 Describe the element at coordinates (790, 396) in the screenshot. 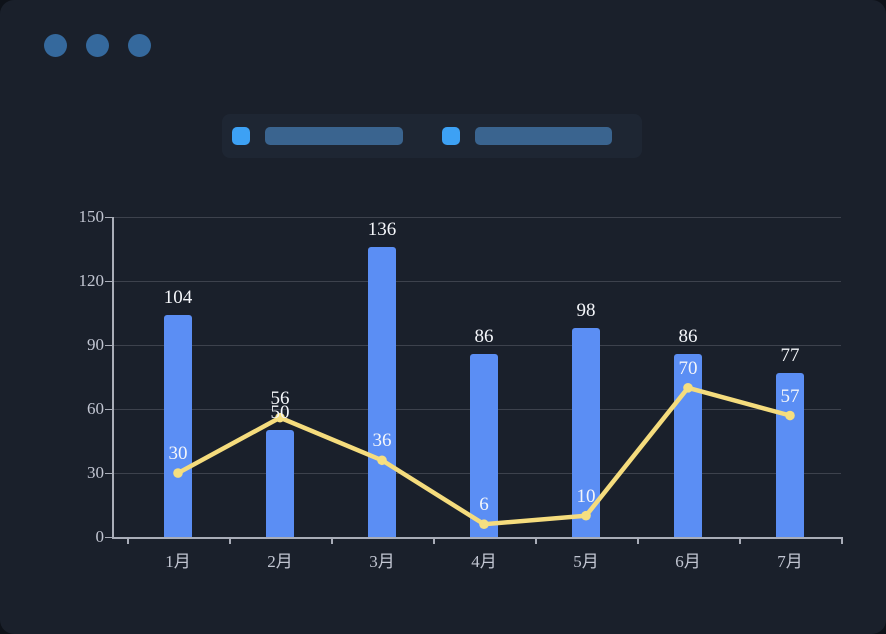

I see `line-value-label-7月: 57` at that location.